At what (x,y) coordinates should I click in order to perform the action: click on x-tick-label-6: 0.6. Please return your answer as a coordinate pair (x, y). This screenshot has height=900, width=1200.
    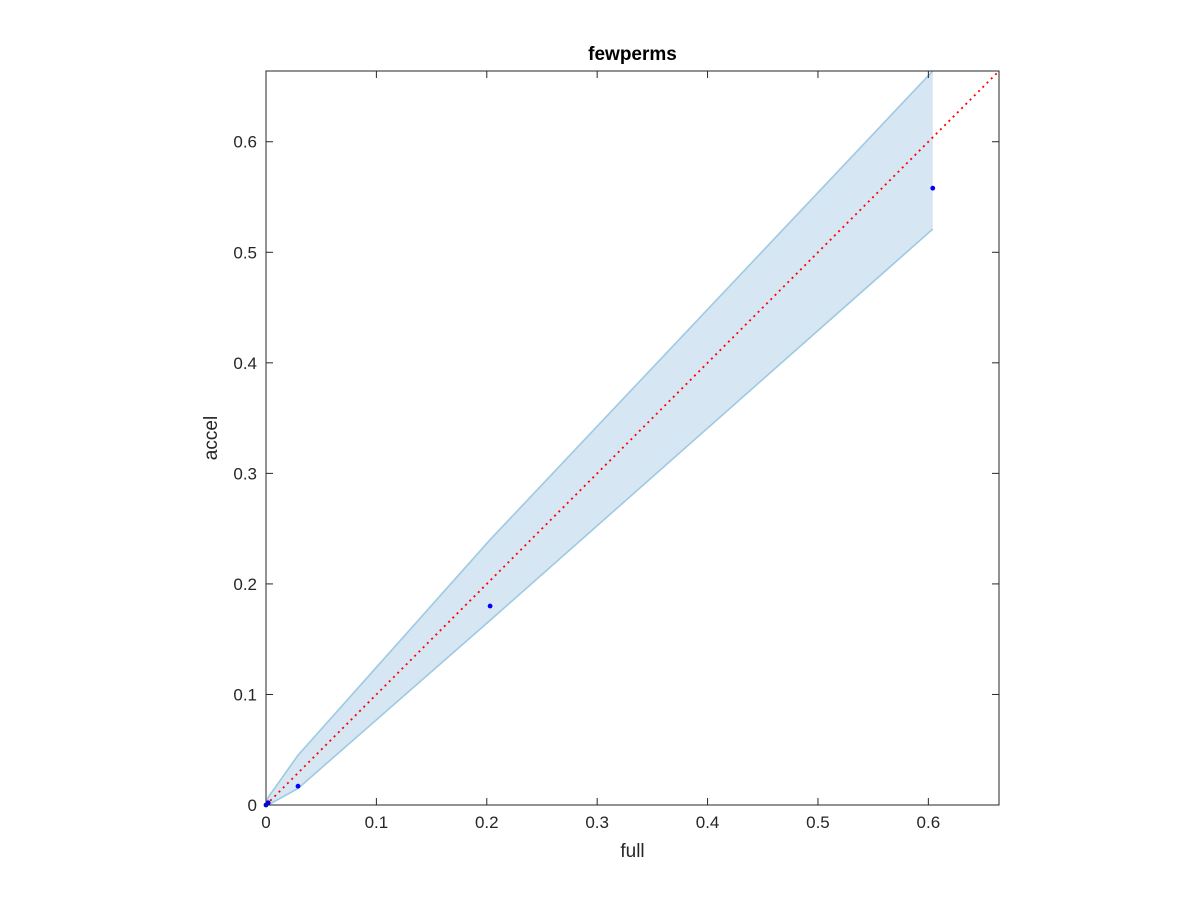
    Looking at the image, I should click on (929, 822).